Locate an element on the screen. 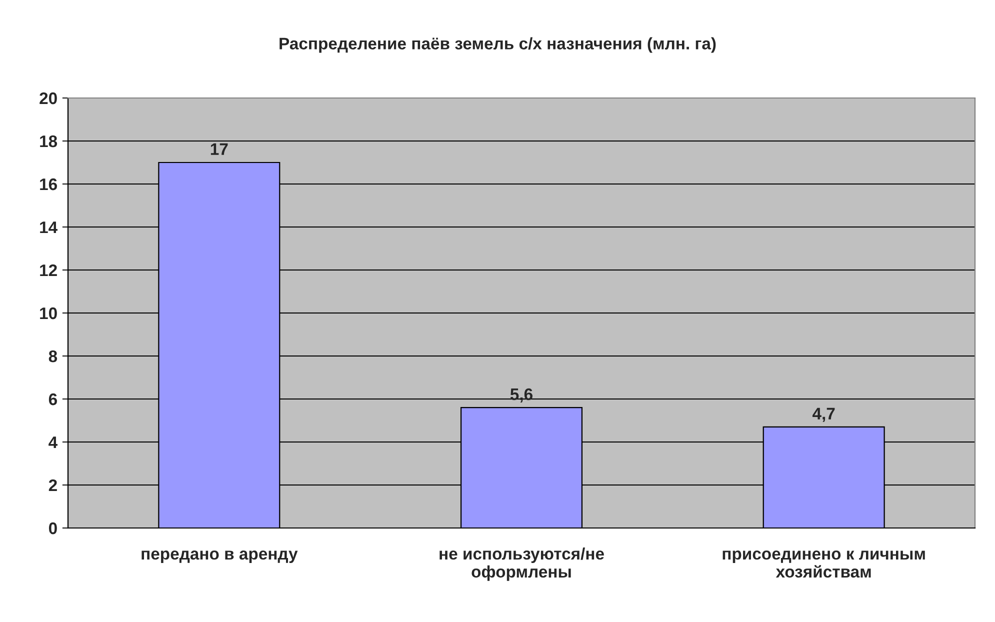 This screenshot has height=622, width=995. y-tick-label: 2 is located at coordinates (52, 485).